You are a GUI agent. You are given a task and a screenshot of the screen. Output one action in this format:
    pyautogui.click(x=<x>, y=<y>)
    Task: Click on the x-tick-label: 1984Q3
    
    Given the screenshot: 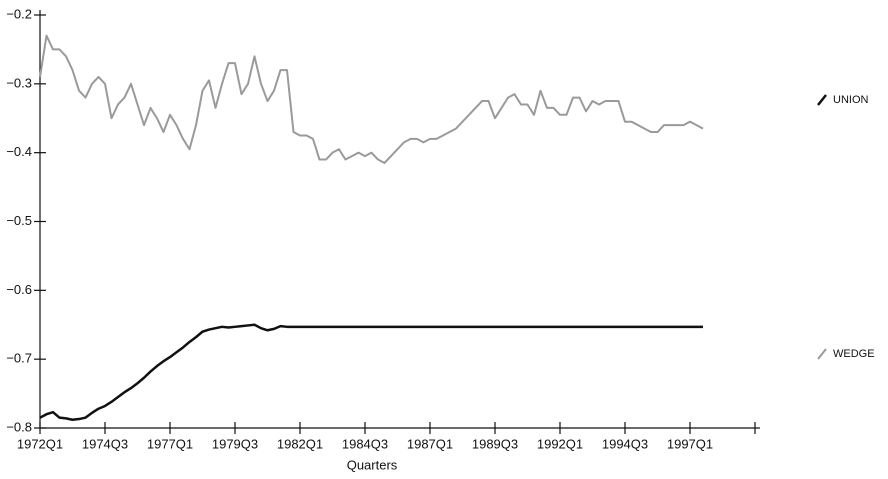 What is the action you would take?
    pyautogui.click(x=365, y=443)
    